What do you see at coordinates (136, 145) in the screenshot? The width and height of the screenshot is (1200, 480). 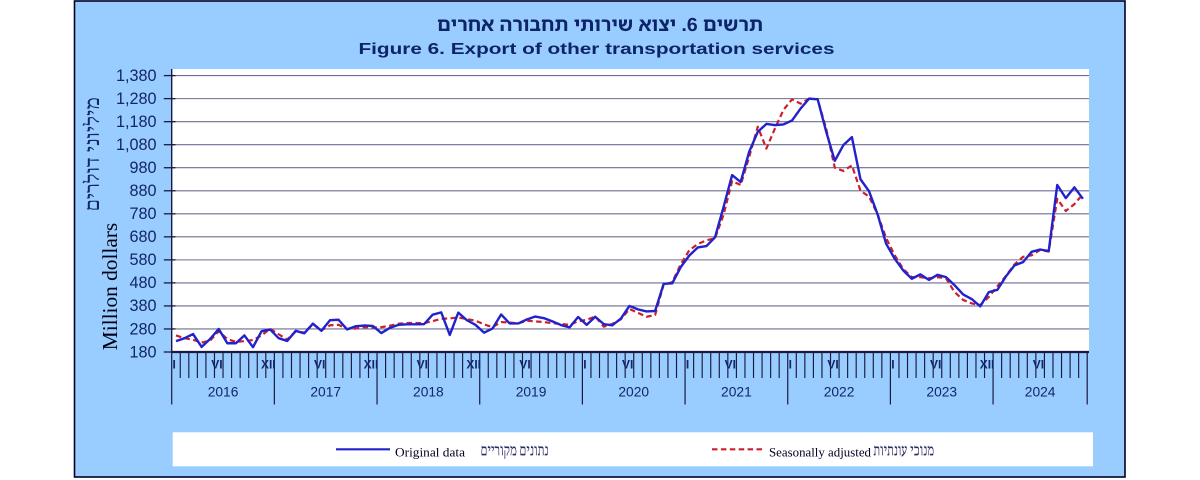 I see `svg-text: 1,080` at bounding box center [136, 145].